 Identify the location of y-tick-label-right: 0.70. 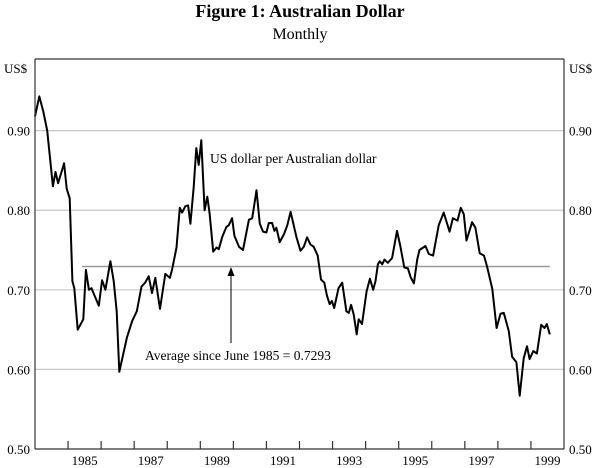
(580, 290).